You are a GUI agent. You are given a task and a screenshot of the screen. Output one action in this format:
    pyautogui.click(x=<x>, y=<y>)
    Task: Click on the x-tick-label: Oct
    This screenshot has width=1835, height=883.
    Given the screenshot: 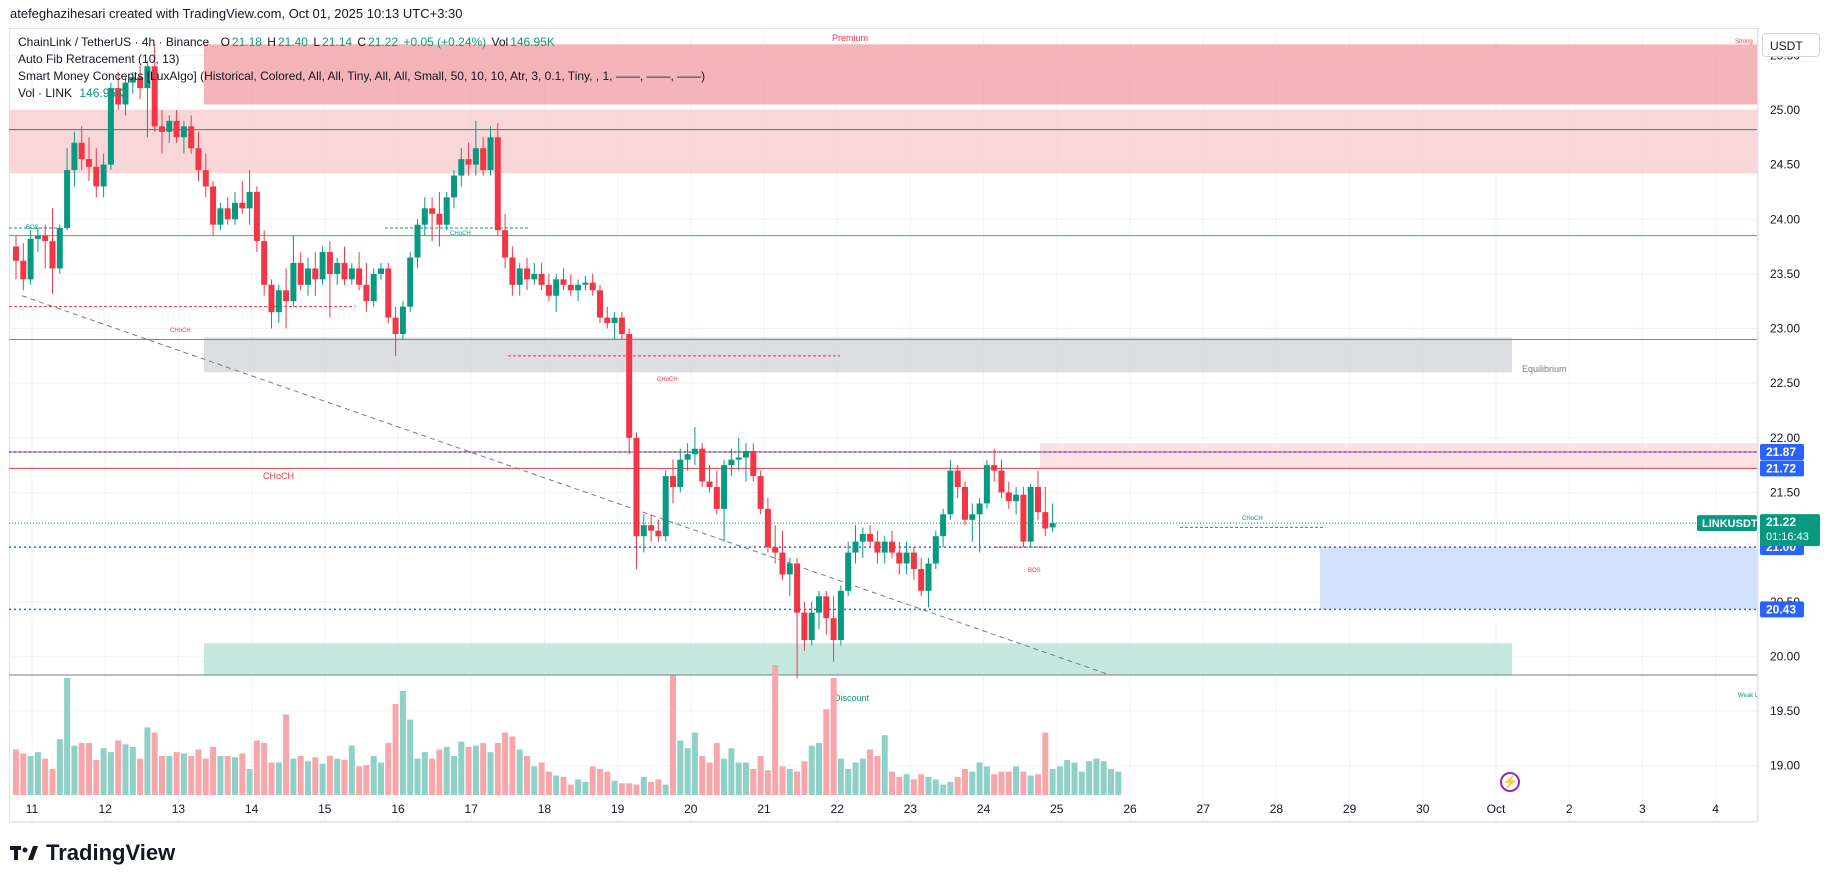 What is the action you would take?
    pyautogui.click(x=1496, y=809)
    